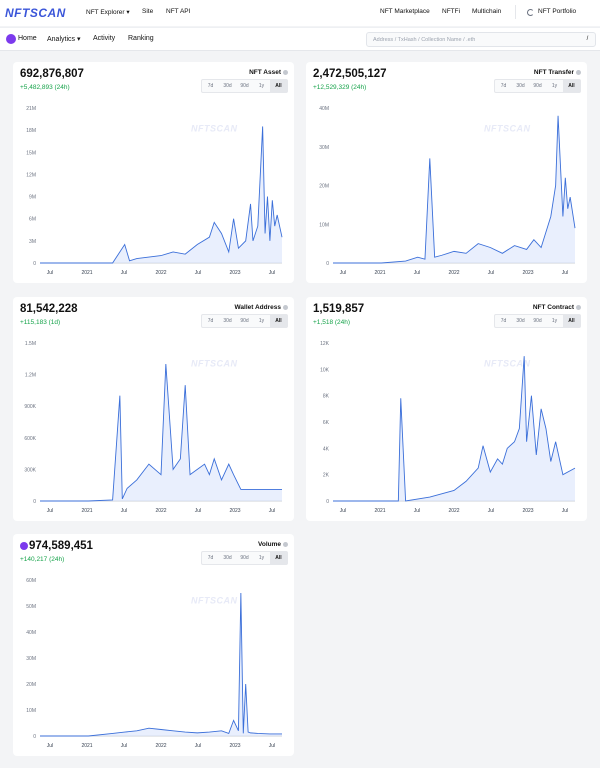 The height and width of the screenshot is (768, 600). What do you see at coordinates (161, 194) in the screenshot?
I see `series-area` at bounding box center [161, 194].